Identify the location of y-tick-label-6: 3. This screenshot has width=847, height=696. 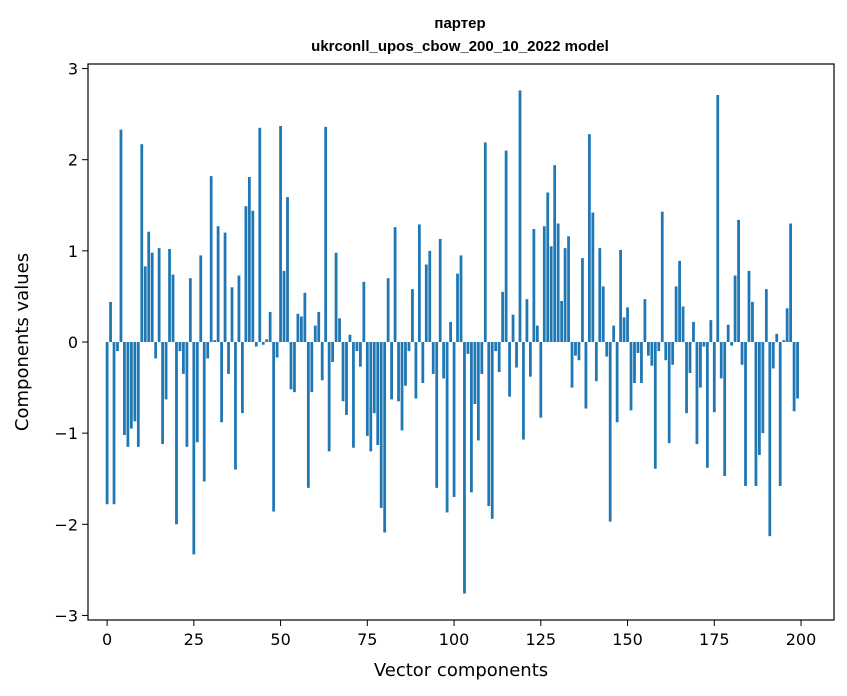
(73, 69).